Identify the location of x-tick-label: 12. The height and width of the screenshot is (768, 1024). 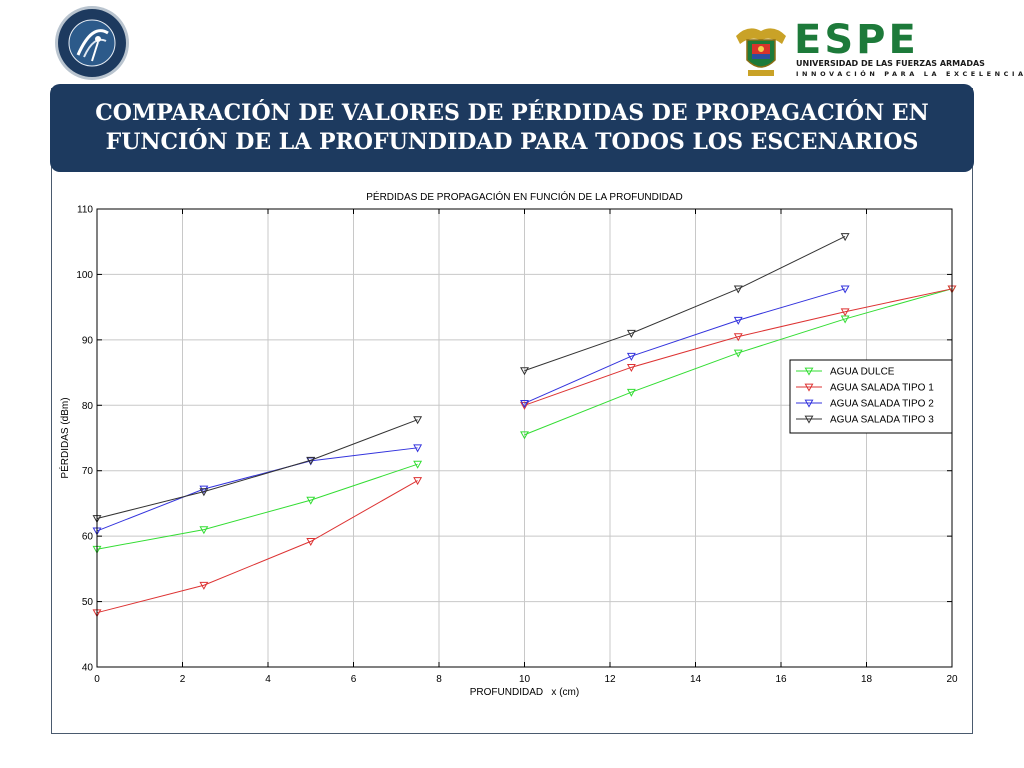
(610, 679).